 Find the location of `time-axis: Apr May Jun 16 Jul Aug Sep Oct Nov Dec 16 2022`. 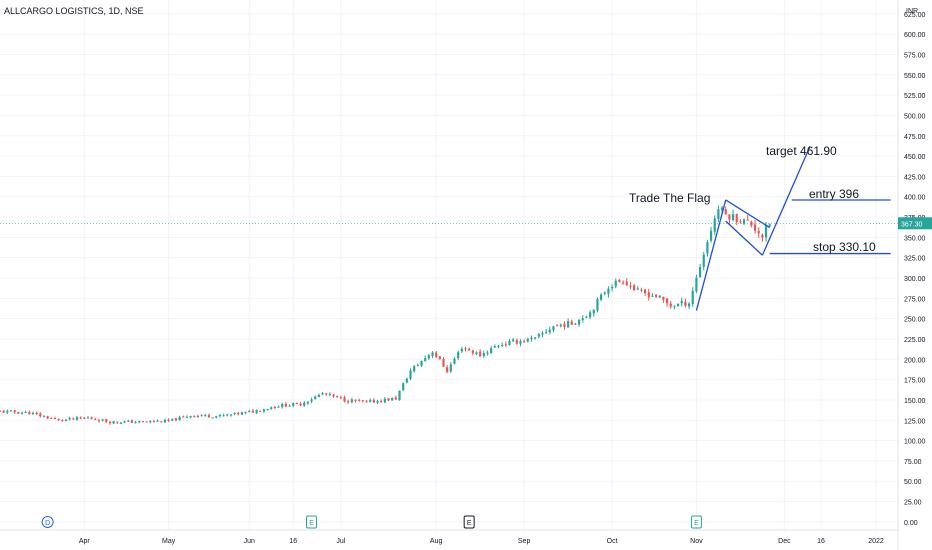

time-axis: Apr May Jun 16 Jul Aug Sep Oct Nov Dec 16 2022 is located at coordinates (449, 537).